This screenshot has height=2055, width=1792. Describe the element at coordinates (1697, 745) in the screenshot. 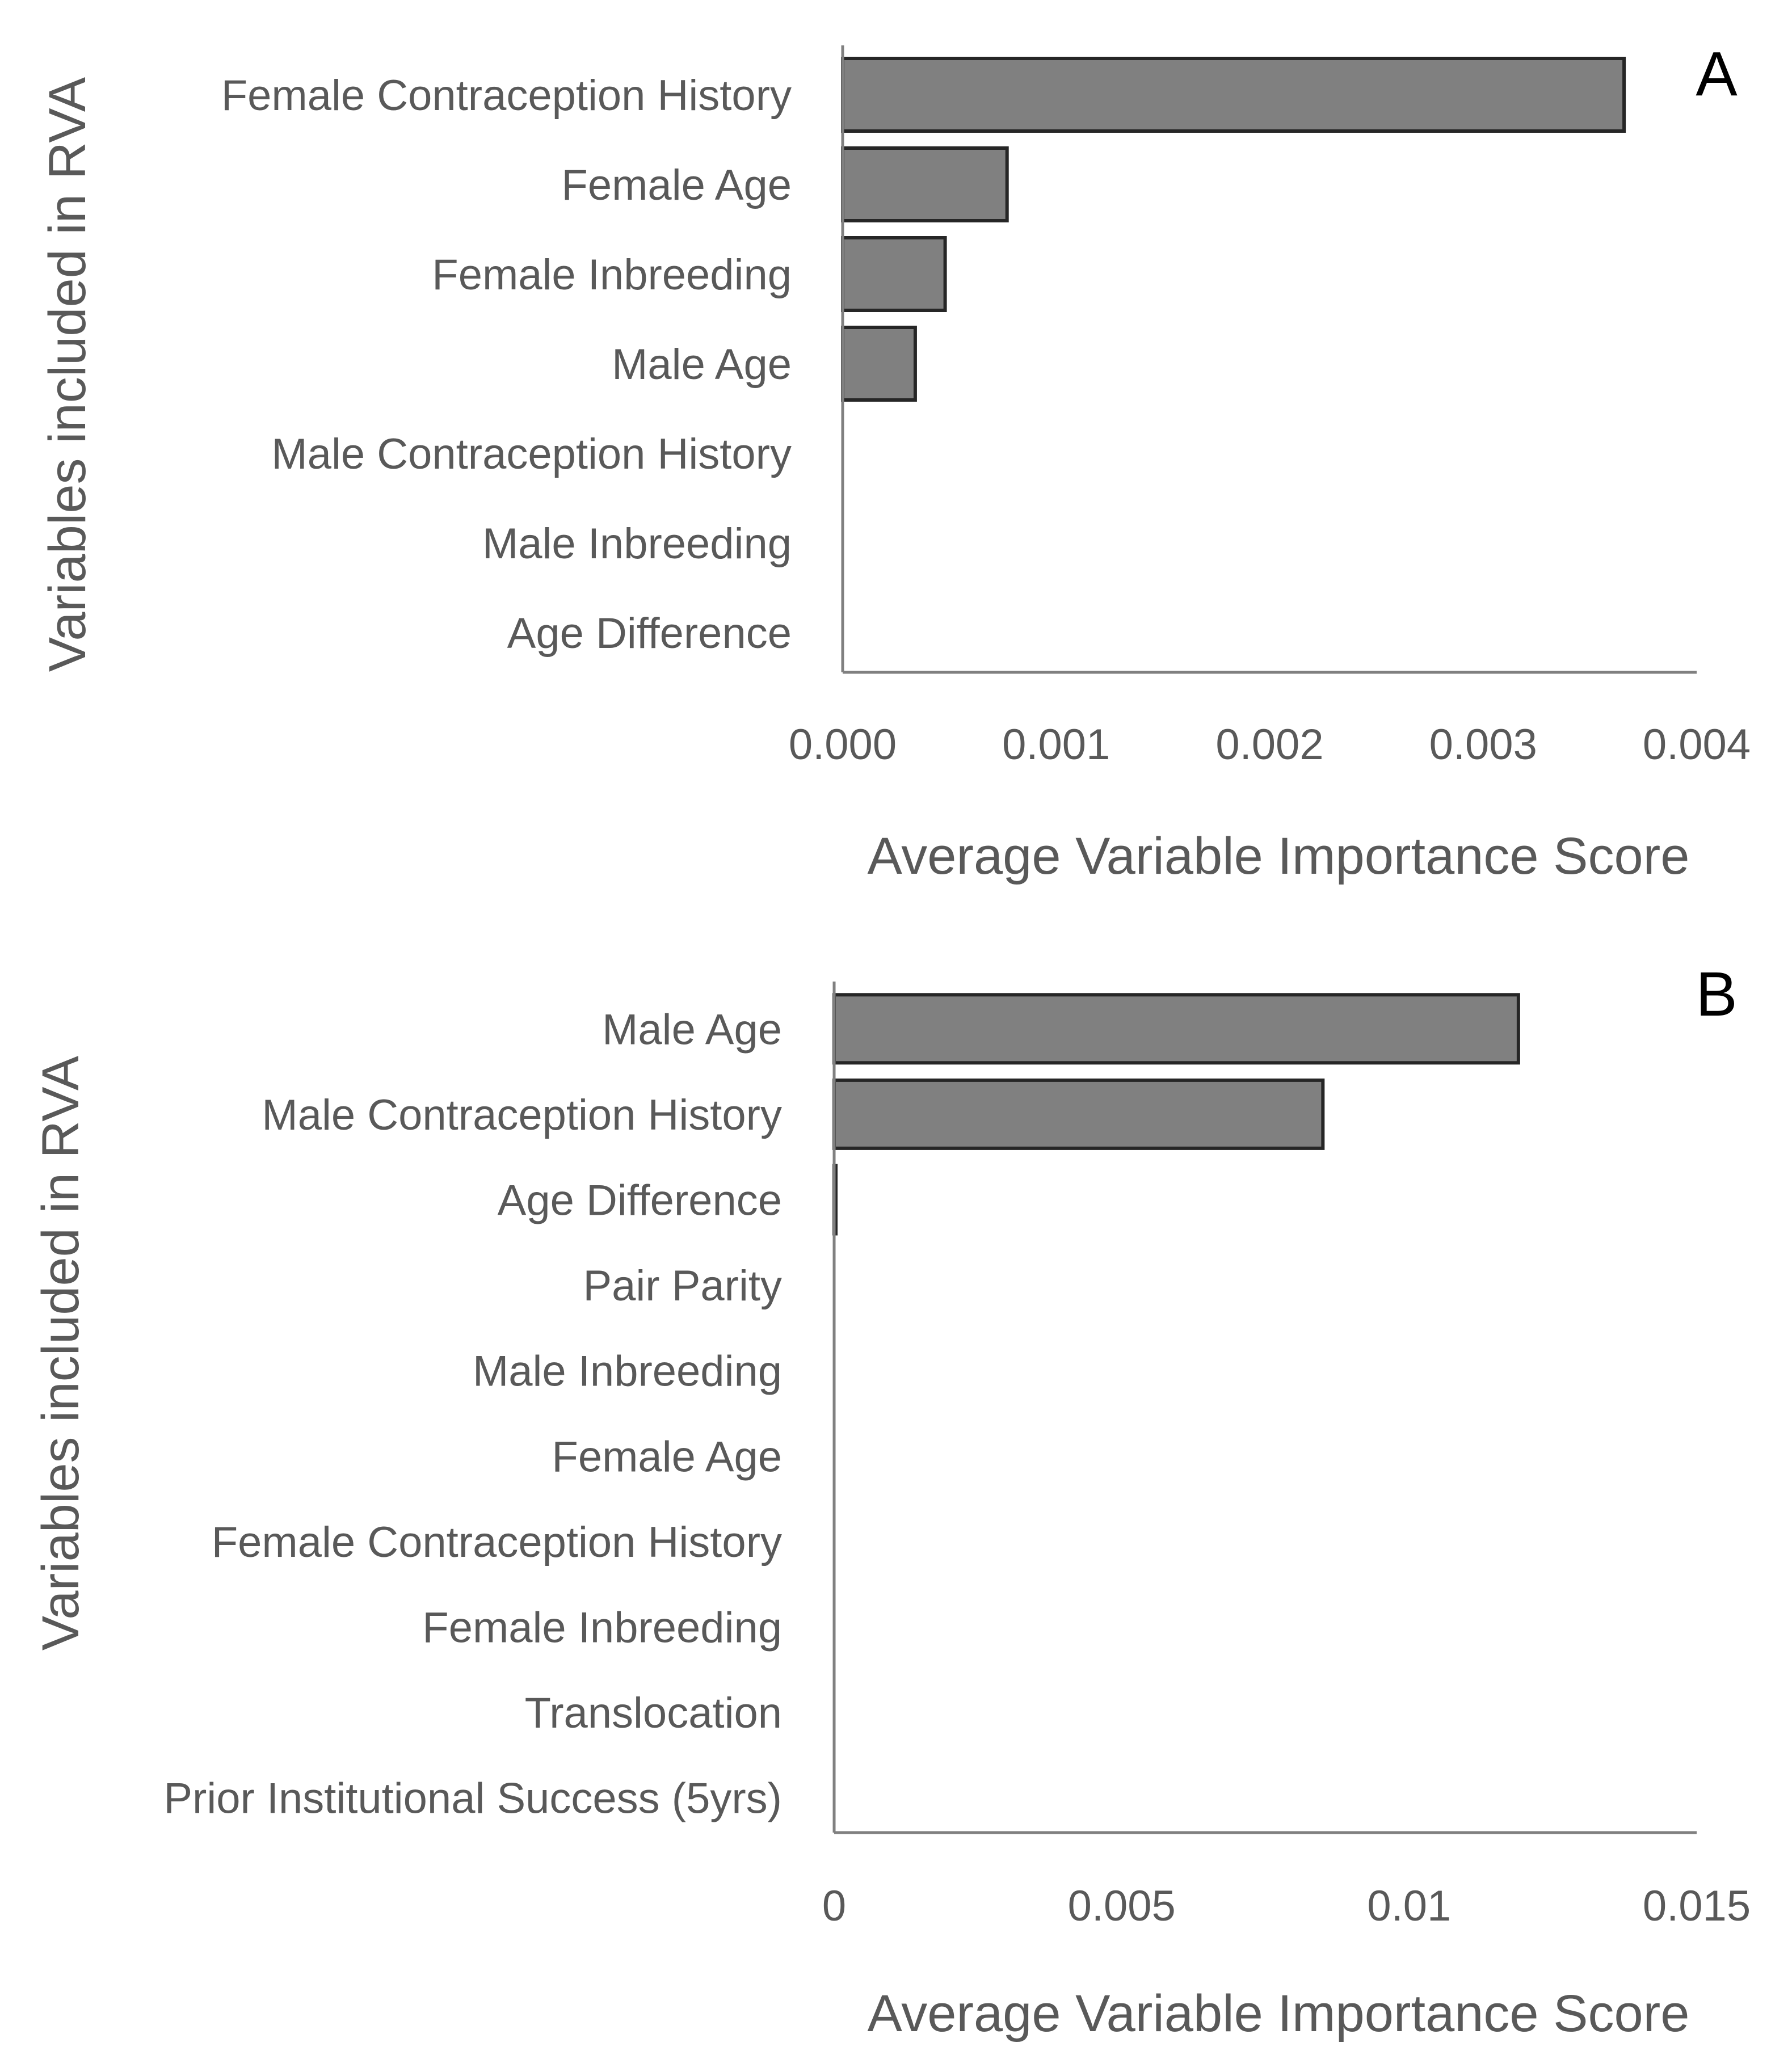

I see `panel-a-x-tick-label: 0.004` at that location.